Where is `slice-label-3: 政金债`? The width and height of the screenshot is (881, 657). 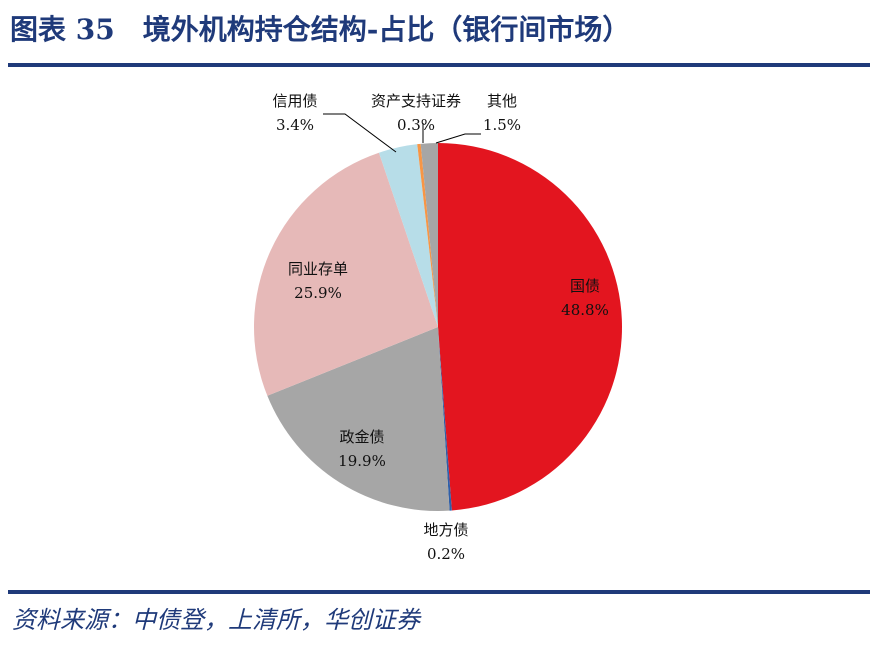
slice-label-3: 政金债 is located at coordinates (361, 437).